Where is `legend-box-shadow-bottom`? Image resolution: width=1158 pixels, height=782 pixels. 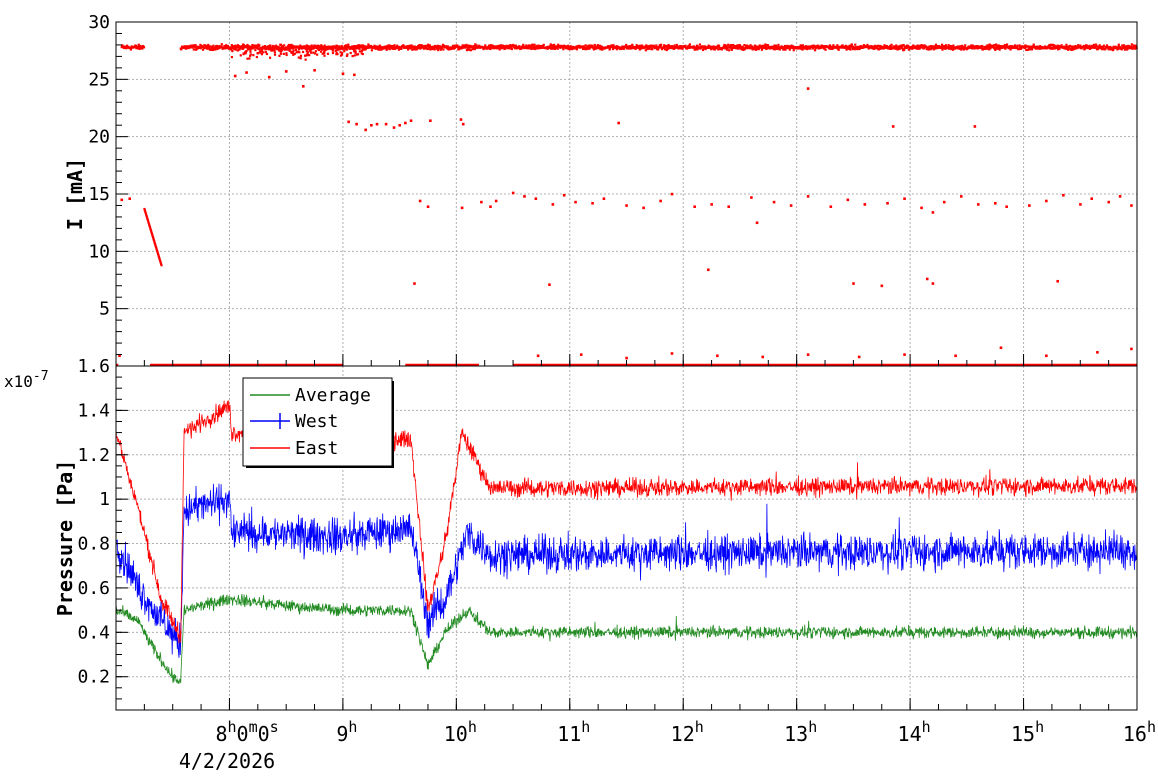
legend-box-shadow-bottom is located at coordinates (320, 467).